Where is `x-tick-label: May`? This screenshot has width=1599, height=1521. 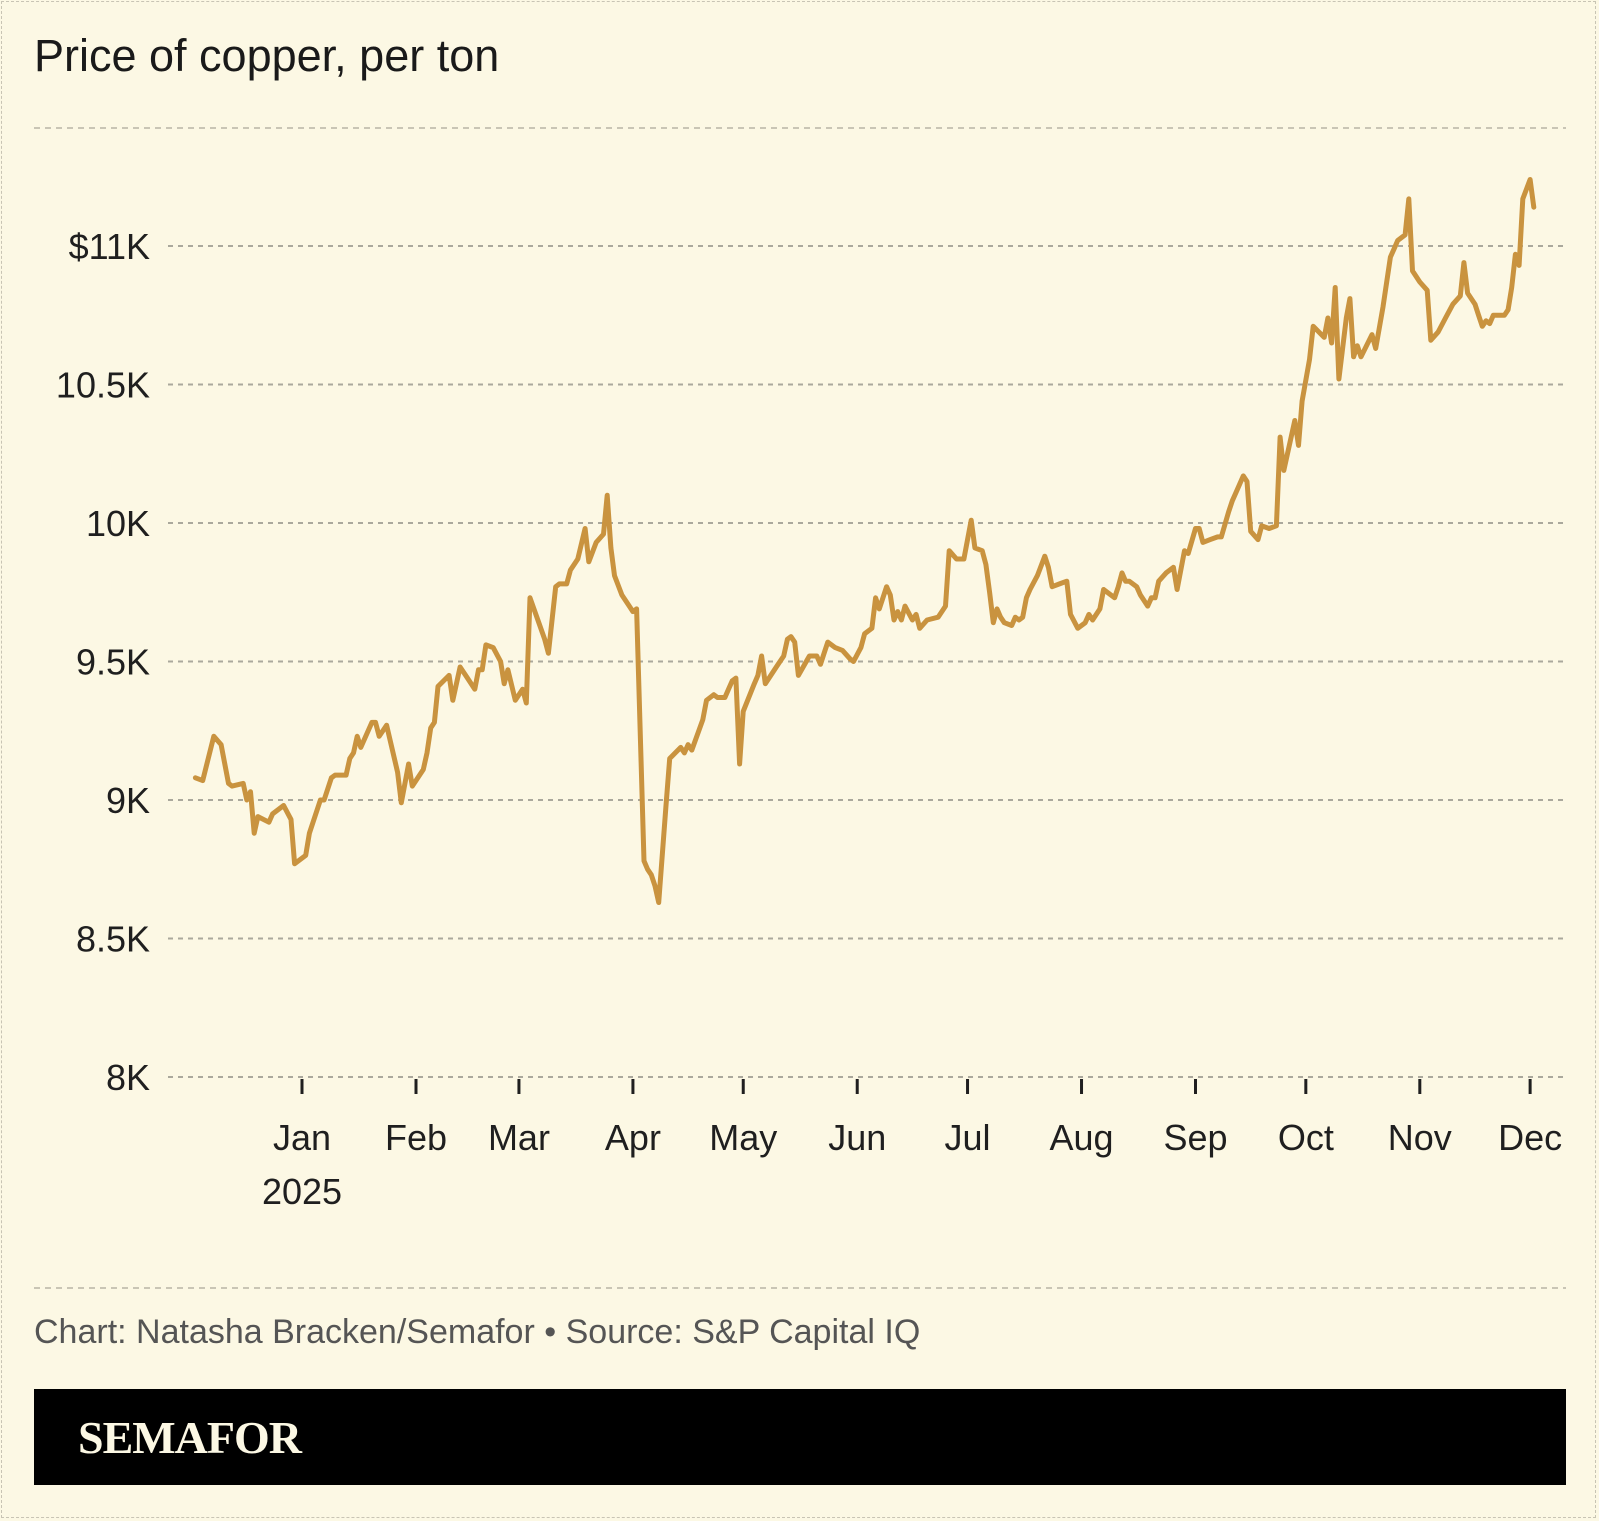 x-tick-label: May is located at coordinates (743, 1137).